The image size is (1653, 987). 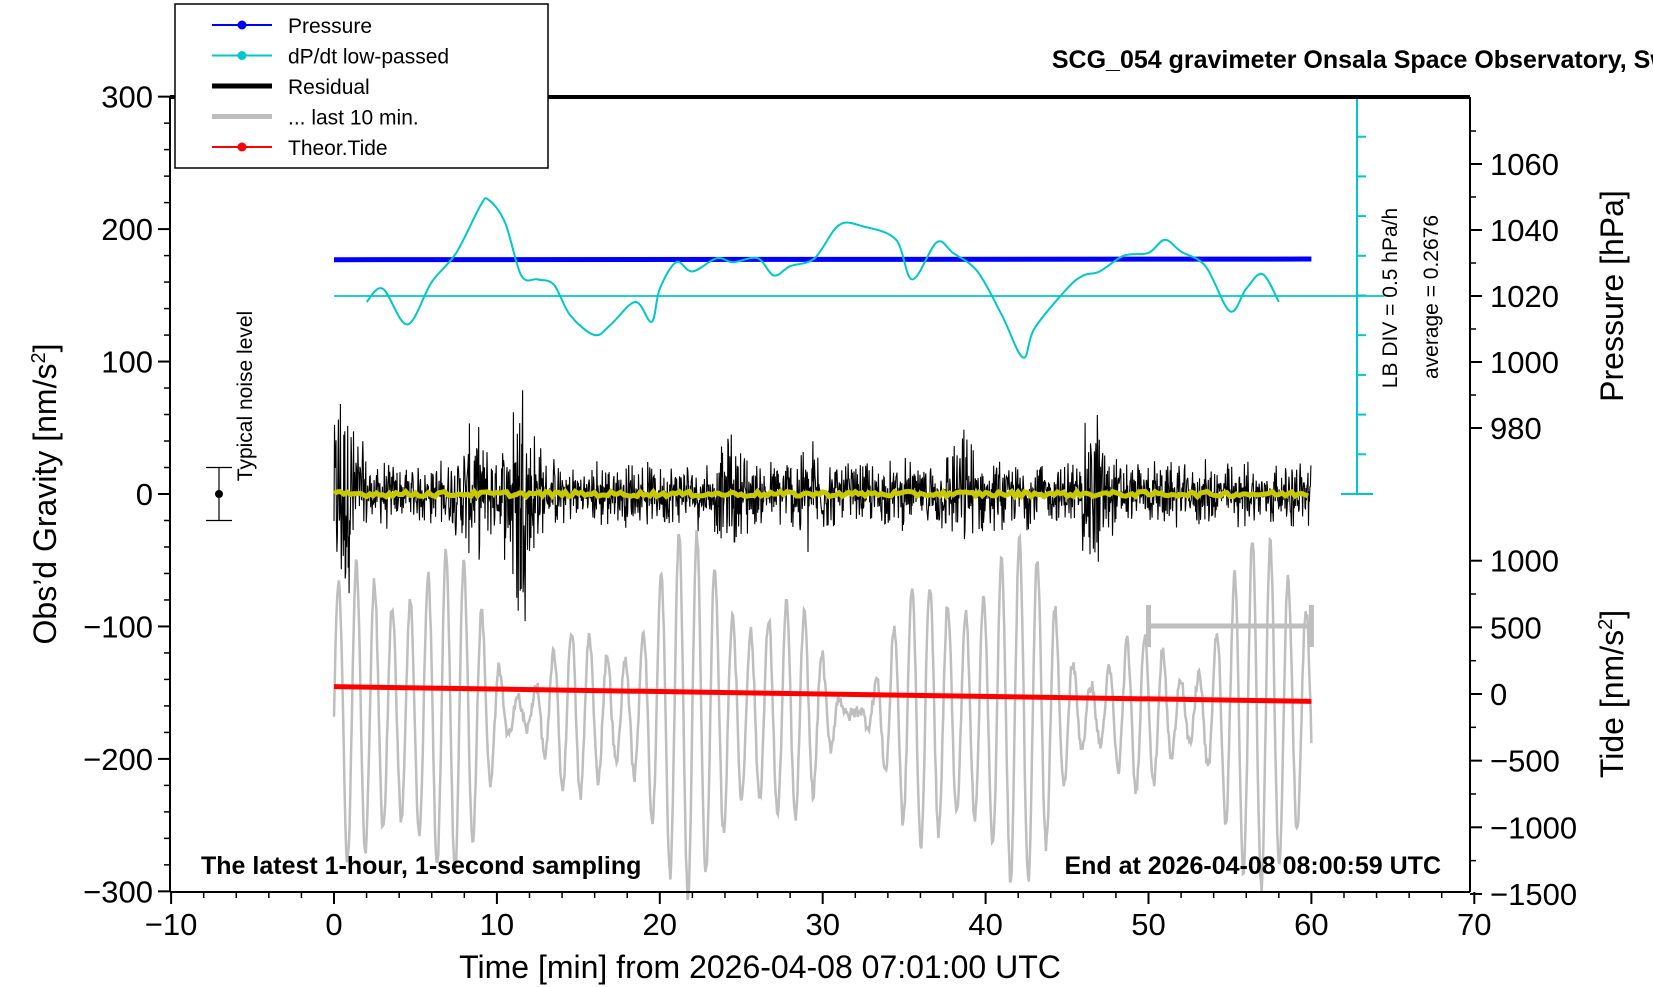 What do you see at coordinates (1612, 704) in the screenshot?
I see `tide-axis-title-main: Tide [nm/s` at bounding box center [1612, 704].